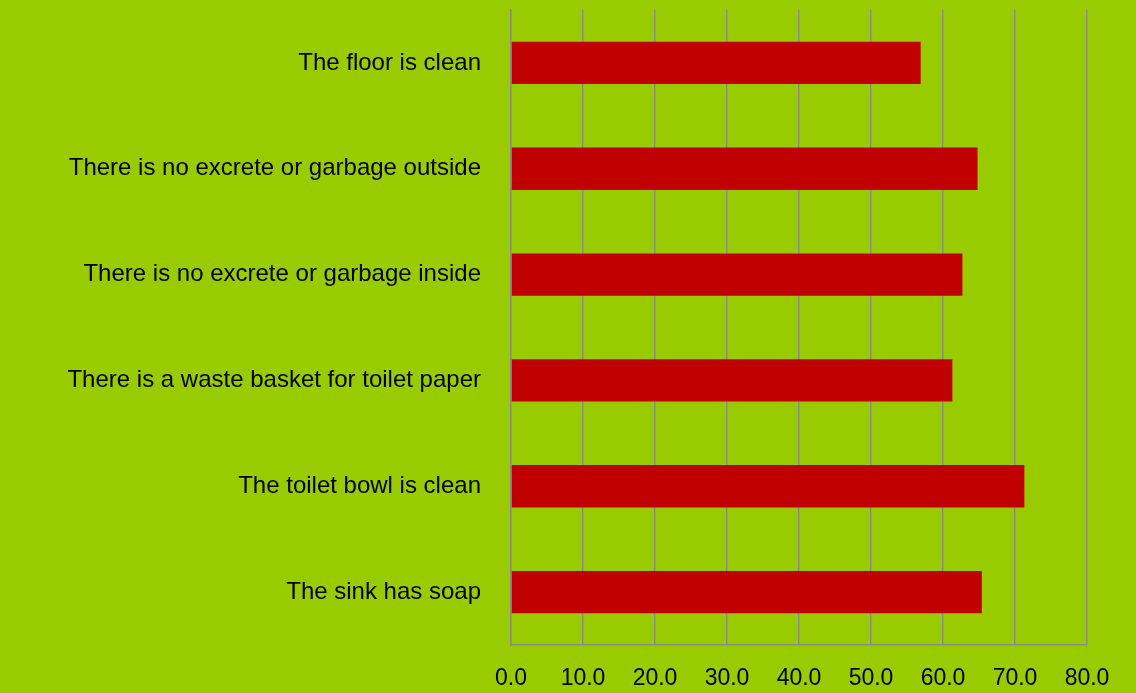  I want to click on y-tick-label: The toilet bowl is clean, so click(359, 484).